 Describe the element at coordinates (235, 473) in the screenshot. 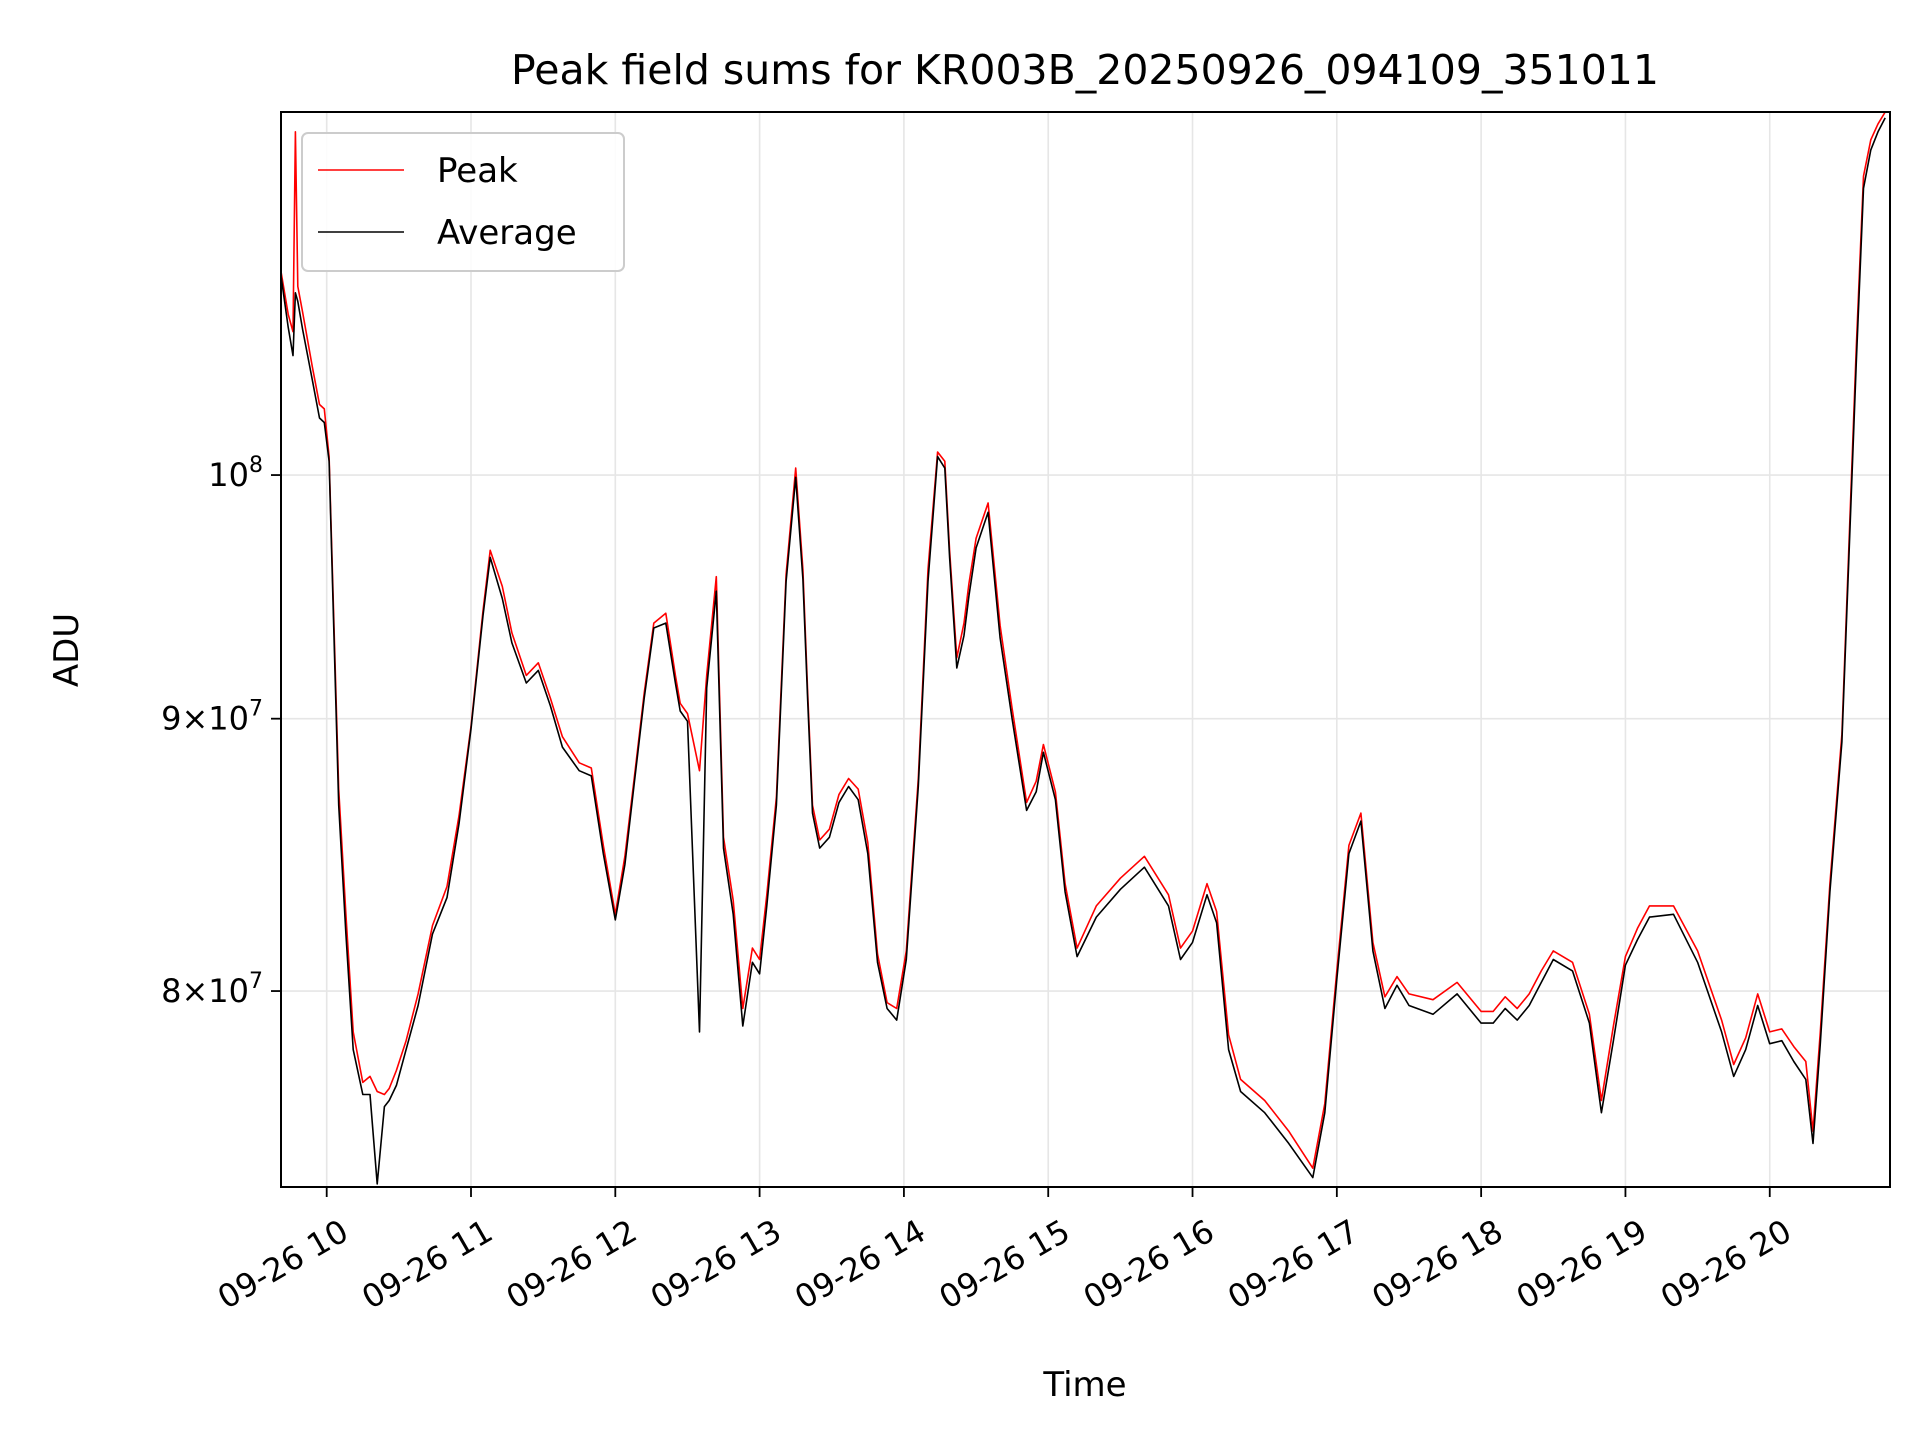

I see `y-tick-label: 108` at that location.